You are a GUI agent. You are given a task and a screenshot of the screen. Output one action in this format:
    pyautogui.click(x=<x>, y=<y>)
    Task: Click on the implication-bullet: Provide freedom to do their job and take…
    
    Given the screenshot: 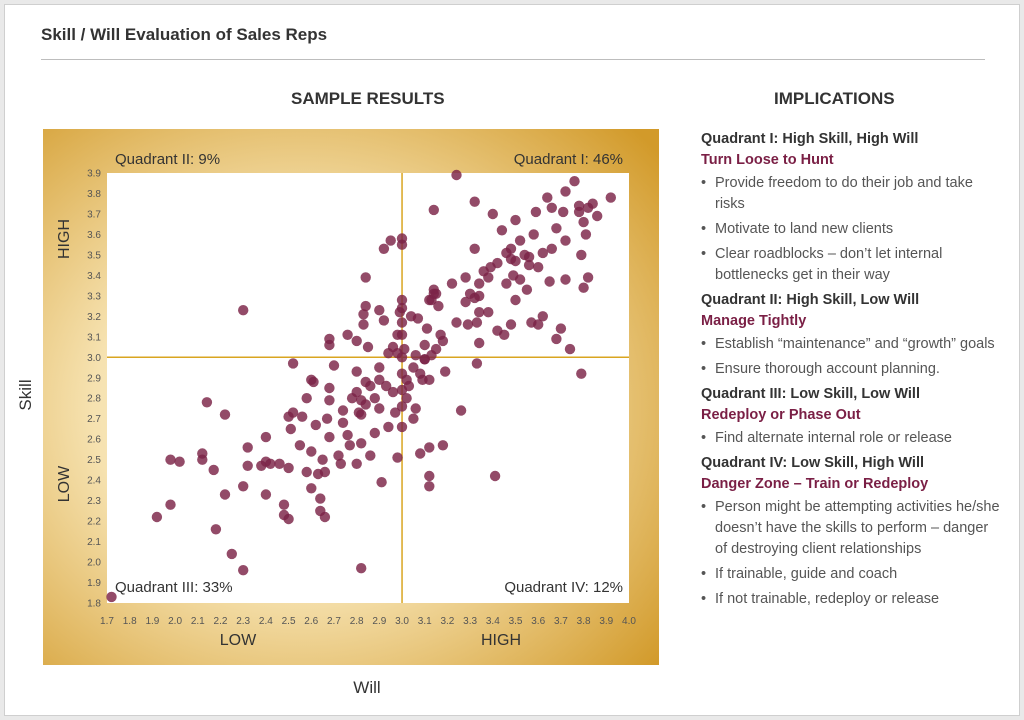 What is the action you would take?
    pyautogui.click(x=851, y=194)
    